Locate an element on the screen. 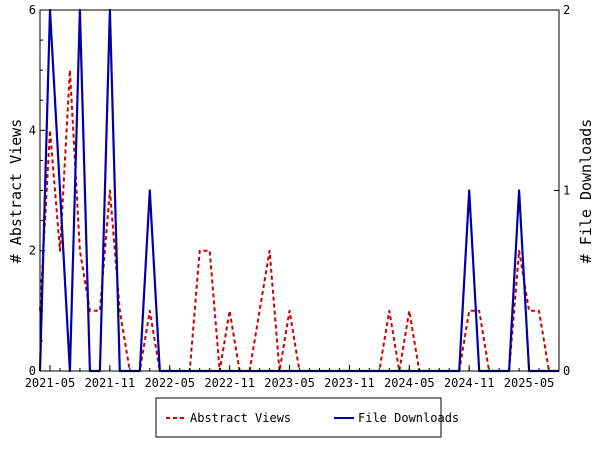 Image resolution: width=600 pixels, height=450 pixels. y-right-tick-label: 2 is located at coordinates (566, 10).